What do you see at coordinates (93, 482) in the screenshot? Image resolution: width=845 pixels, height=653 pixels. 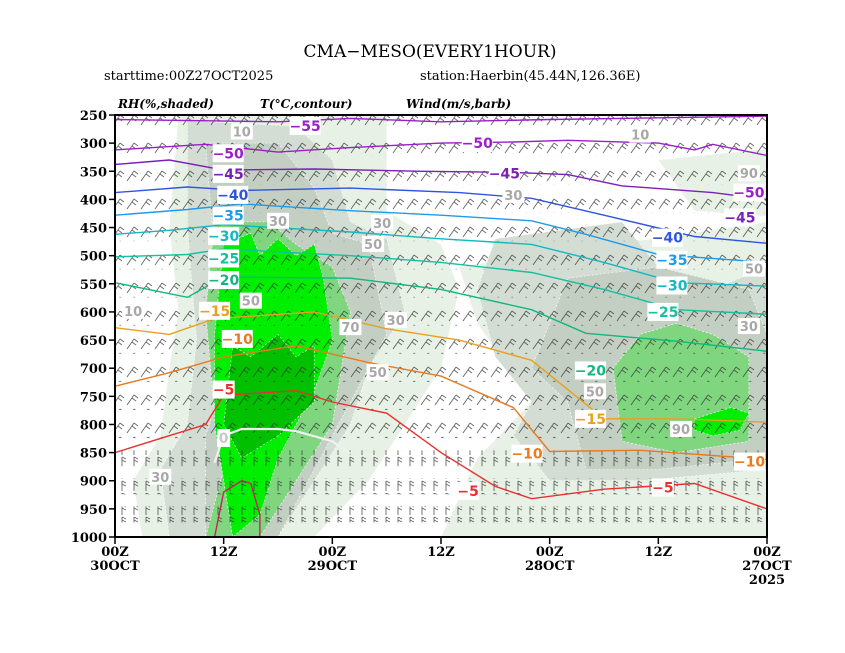 I see `y-tick-label: 900` at bounding box center [93, 482].